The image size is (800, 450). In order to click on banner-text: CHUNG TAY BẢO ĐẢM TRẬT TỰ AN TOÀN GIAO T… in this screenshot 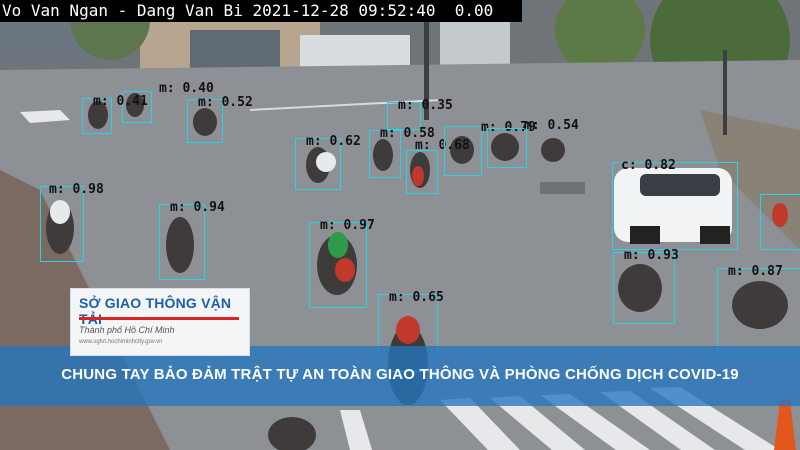, I will do `click(400, 374)`.